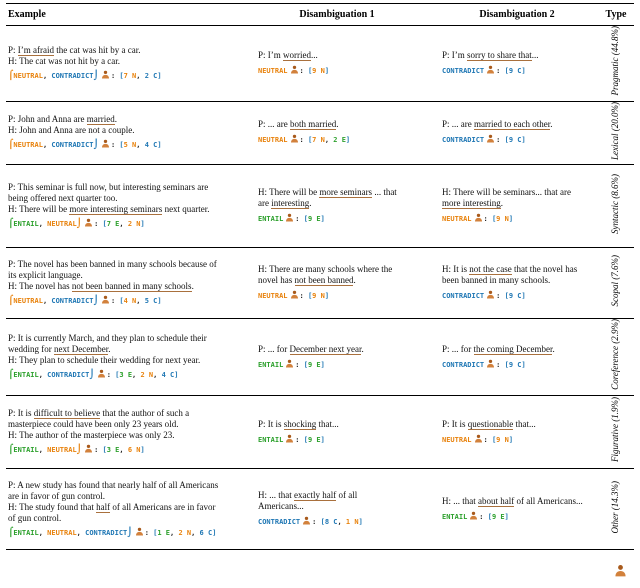  I want to click on caption-fragment, so click(620, 572).